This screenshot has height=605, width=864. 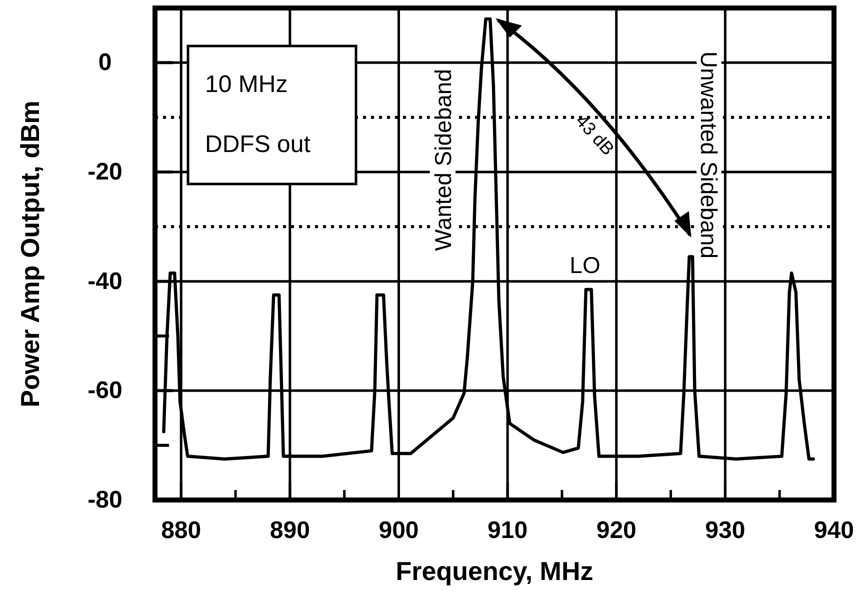 What do you see at coordinates (398, 530) in the screenshot?
I see `x-tick-label: 900` at bounding box center [398, 530].